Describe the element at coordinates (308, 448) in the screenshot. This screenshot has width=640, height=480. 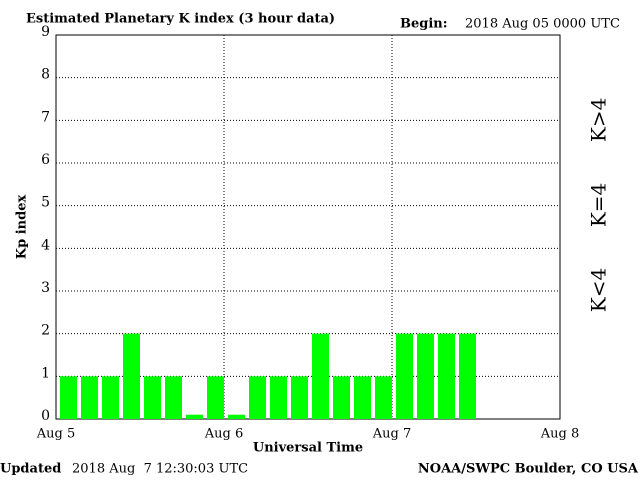
I see `x-axis-label: Universal Time` at that location.